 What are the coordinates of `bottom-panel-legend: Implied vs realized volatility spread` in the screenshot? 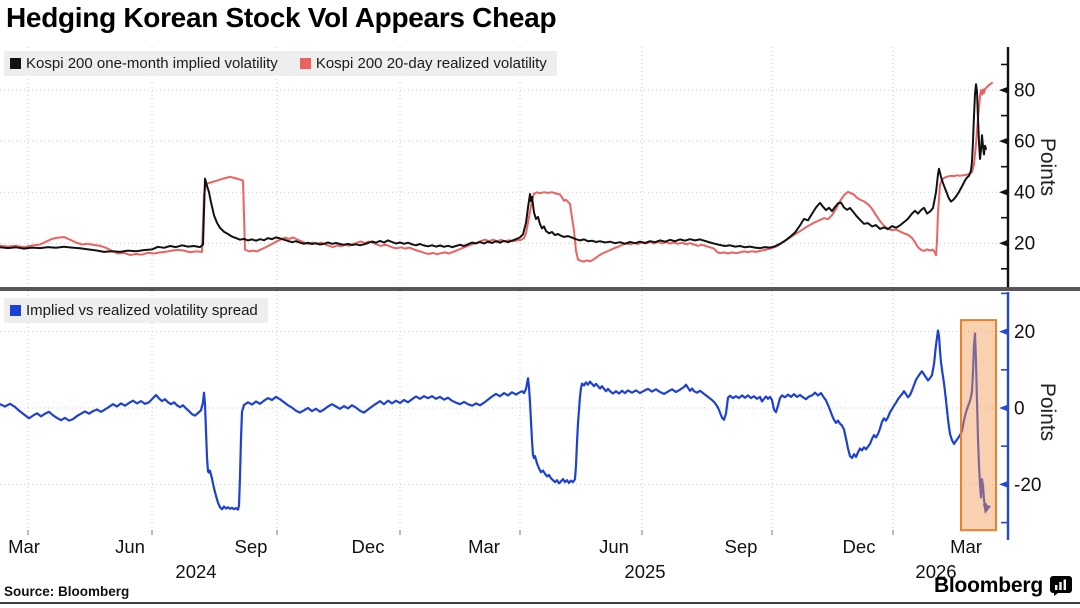 It's located at (136, 310).